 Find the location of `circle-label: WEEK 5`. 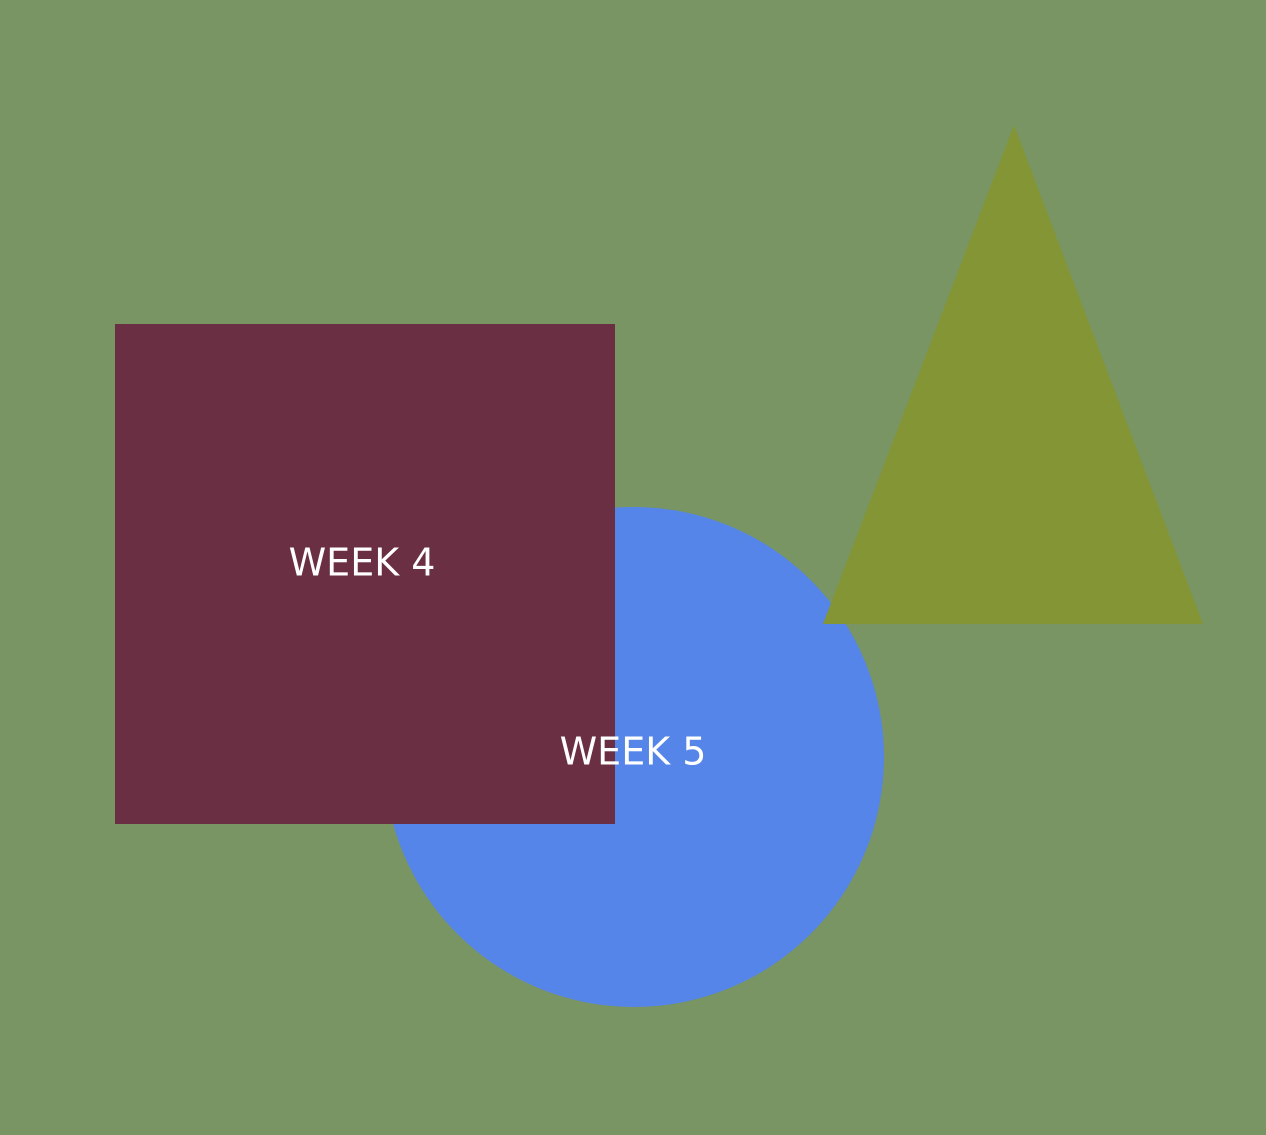

circle-label: WEEK 5 is located at coordinates (633, 752).